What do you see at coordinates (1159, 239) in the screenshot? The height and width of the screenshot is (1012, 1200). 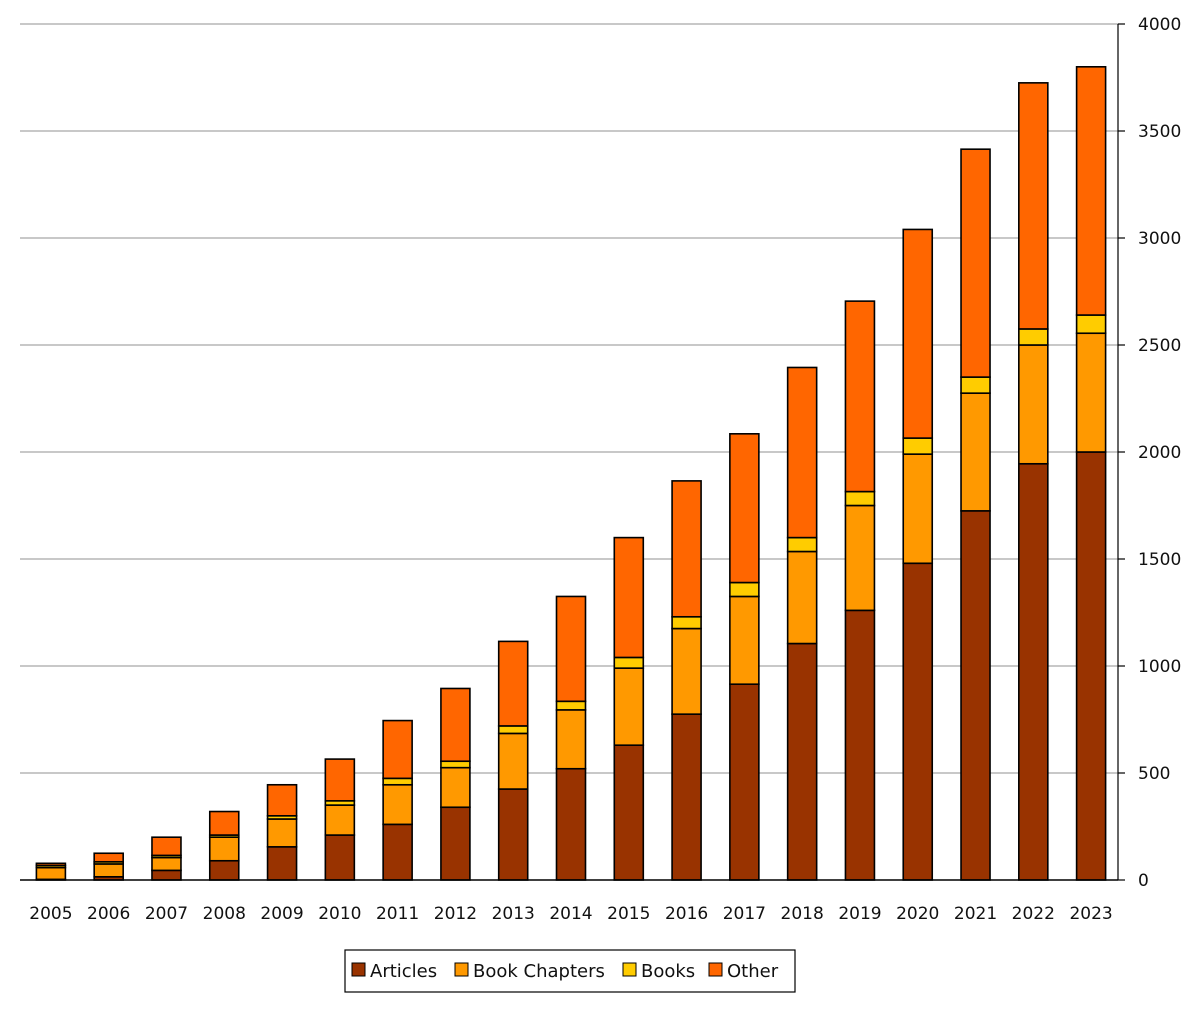 I see `y-tick-label: 3000` at bounding box center [1159, 239].